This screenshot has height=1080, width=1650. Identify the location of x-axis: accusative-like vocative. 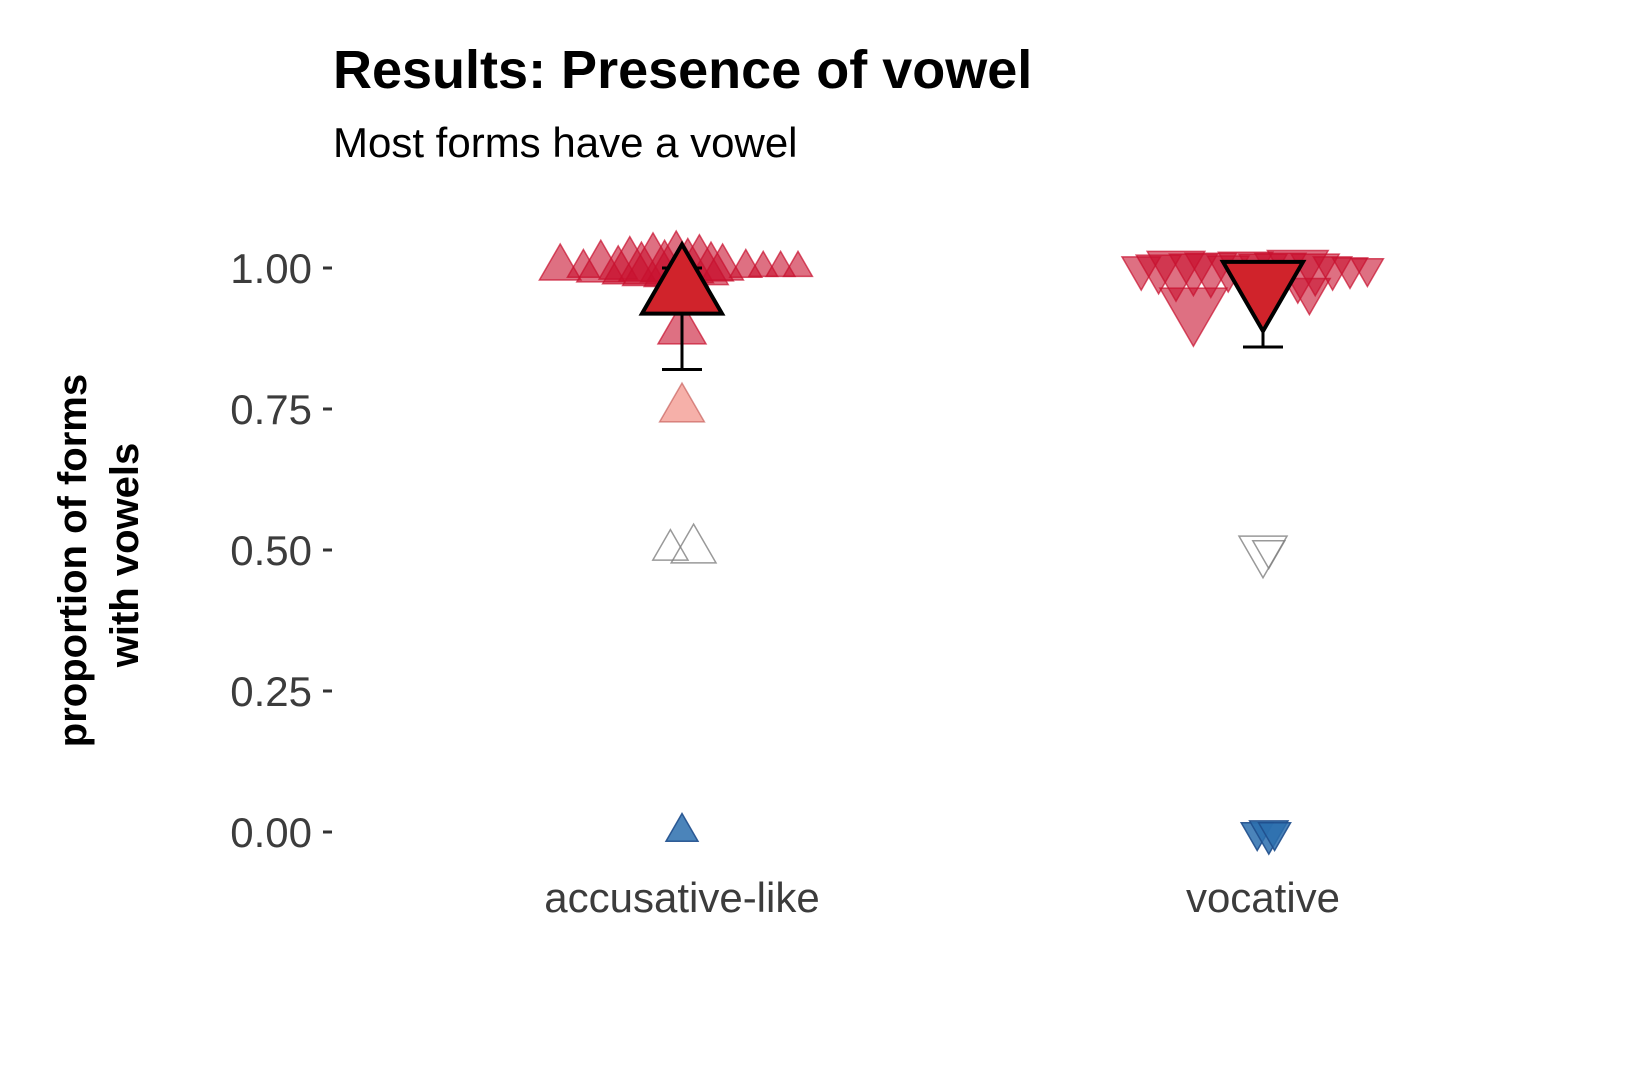
(942, 897).